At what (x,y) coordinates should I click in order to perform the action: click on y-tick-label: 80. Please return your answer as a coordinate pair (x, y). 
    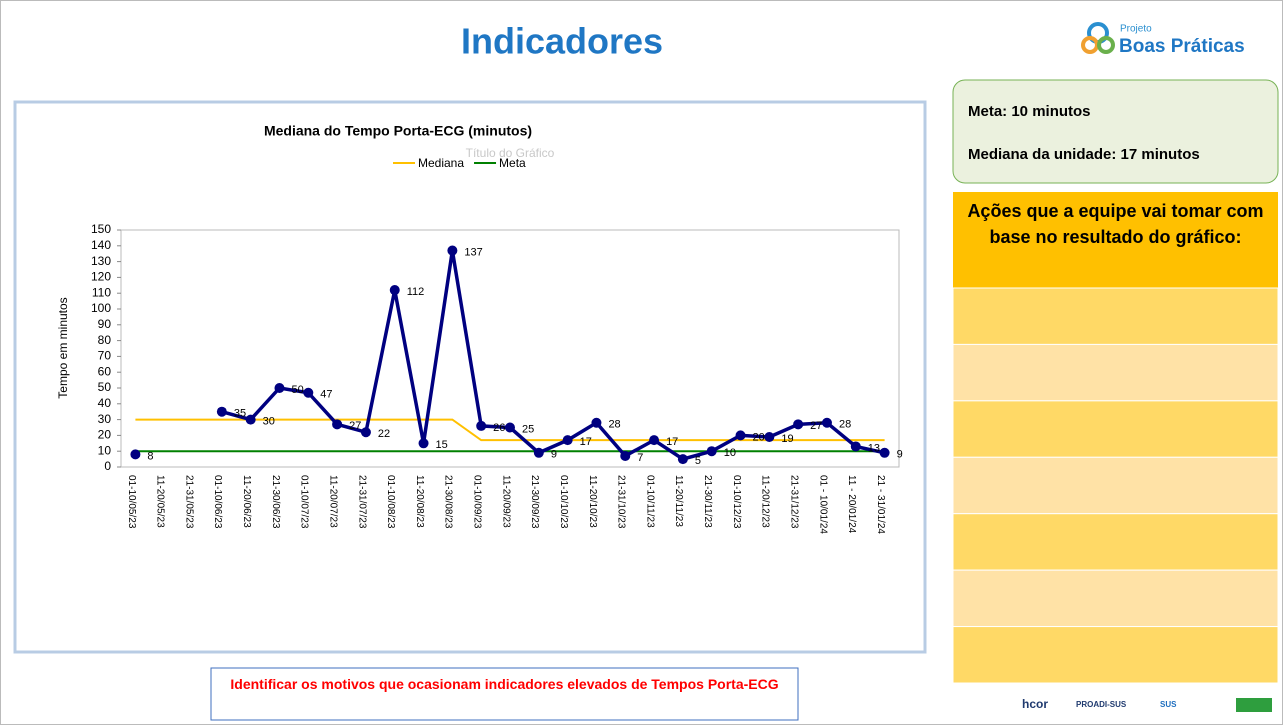
    Looking at the image, I should click on (105, 340).